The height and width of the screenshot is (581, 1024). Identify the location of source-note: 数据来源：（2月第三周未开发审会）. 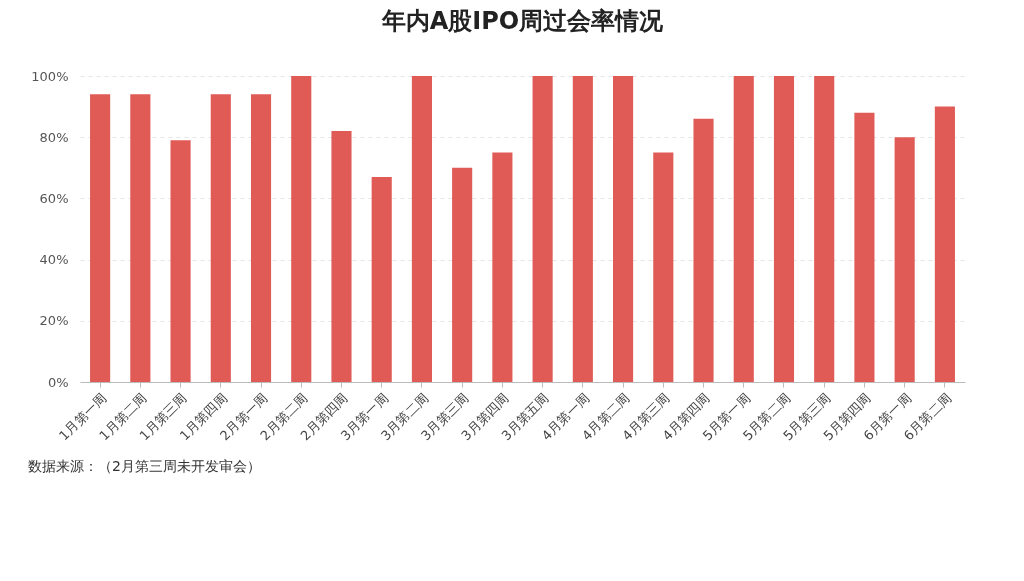
(145, 466).